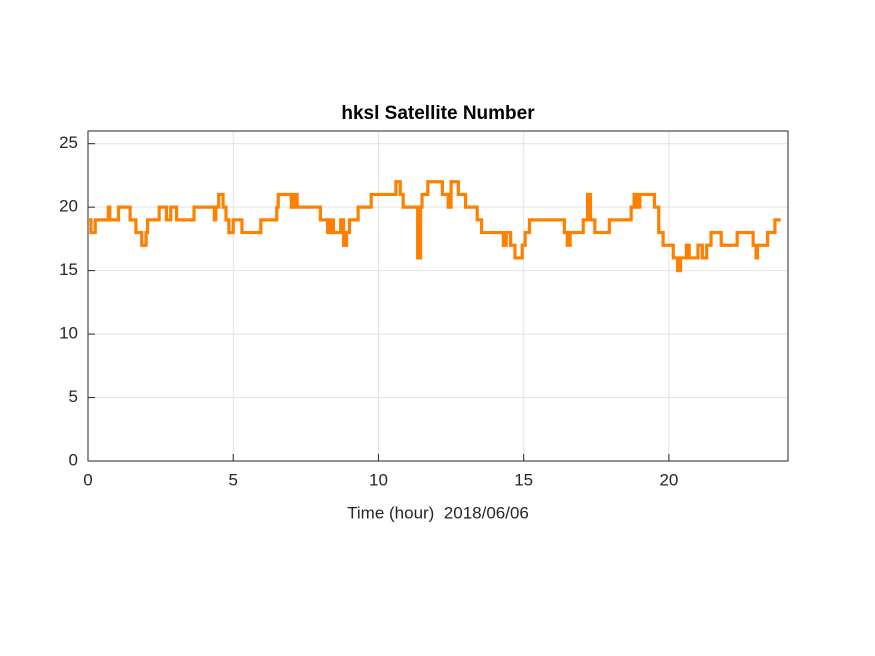 This screenshot has height=656, width=875. Describe the element at coordinates (668, 479) in the screenshot. I see `x-tick-label: 20` at that location.